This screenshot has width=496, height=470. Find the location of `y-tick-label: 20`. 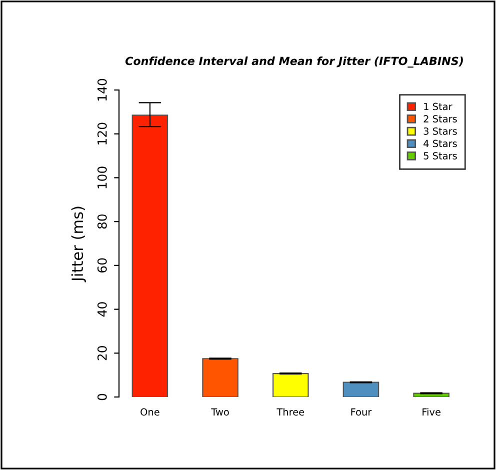

y-tick-label: 20 is located at coordinates (102, 353).